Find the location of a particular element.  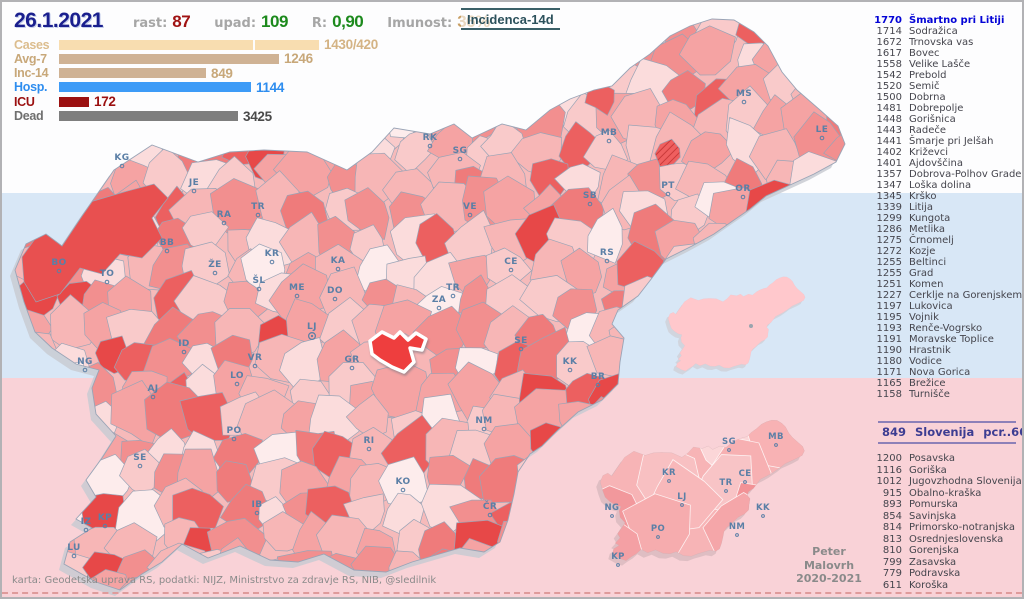

map-code-label-ri: RI is located at coordinates (368, 444).